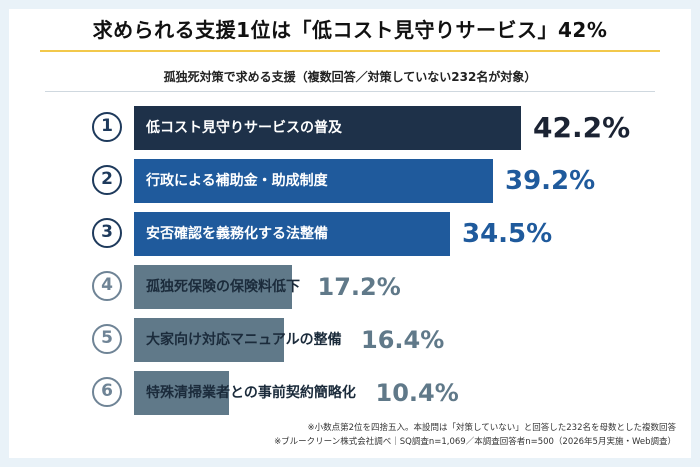 The image size is (700, 467). I want to click on rank-badge: 6, so click(107, 392).